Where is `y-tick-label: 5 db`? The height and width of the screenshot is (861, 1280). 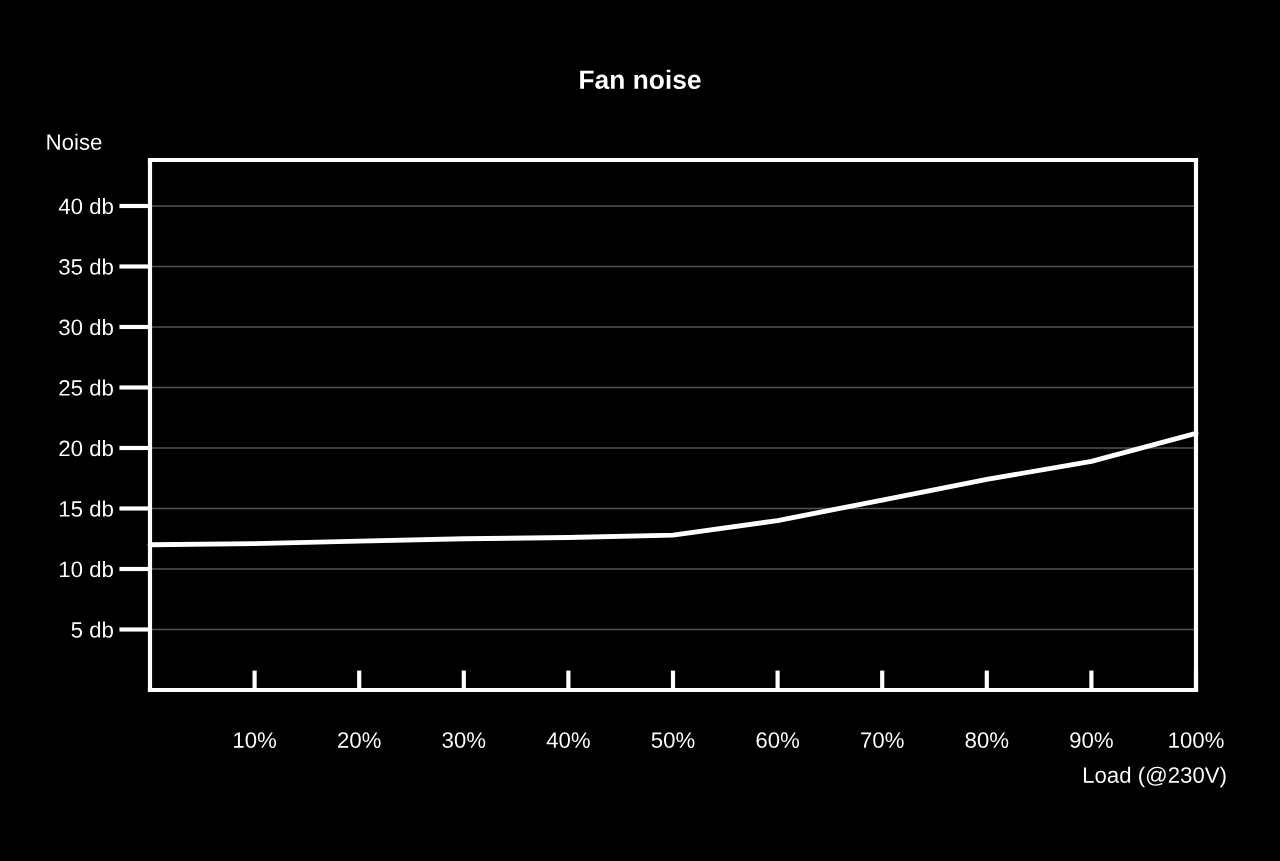
y-tick-label: 5 db is located at coordinates (92, 629).